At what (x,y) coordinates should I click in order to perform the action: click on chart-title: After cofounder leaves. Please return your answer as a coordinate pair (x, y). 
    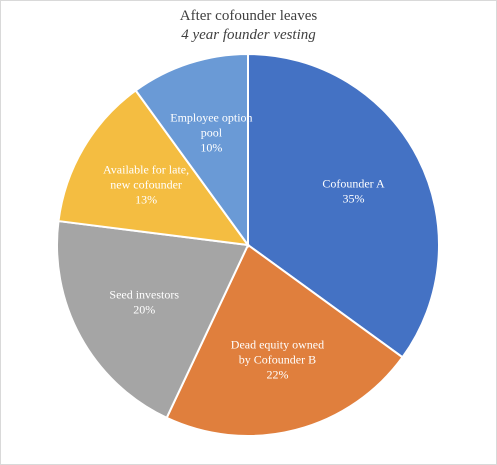
    Looking at the image, I should click on (248, 16).